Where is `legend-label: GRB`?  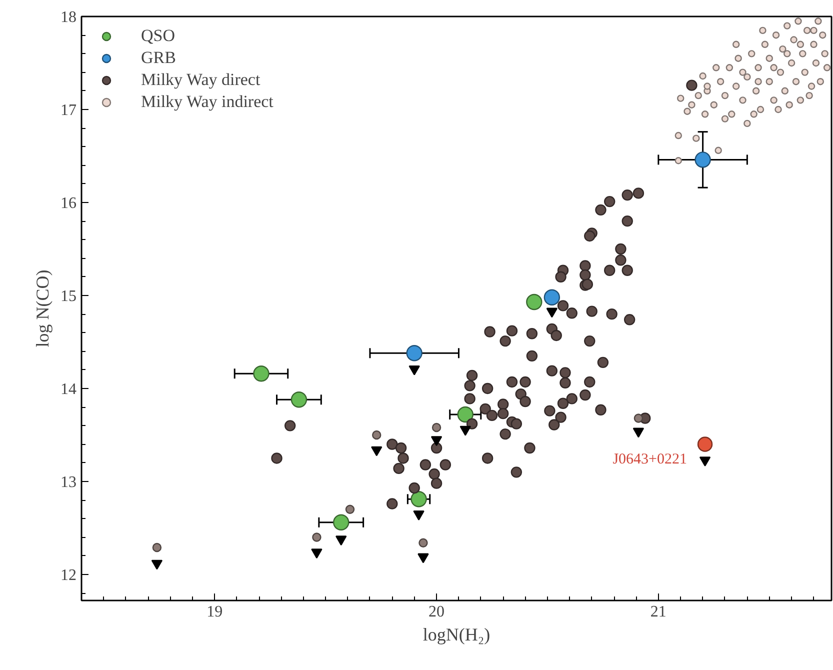 legend-label: GRB is located at coordinates (158, 58).